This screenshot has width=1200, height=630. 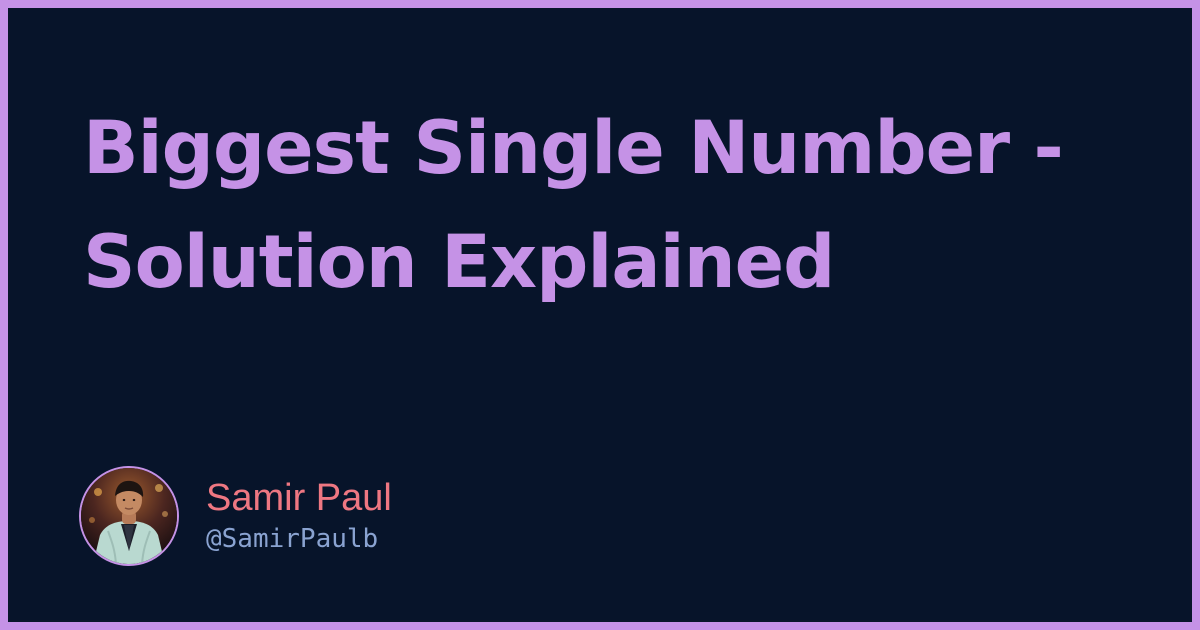 I want to click on author-name: Samir Paul, so click(x=299, y=498).